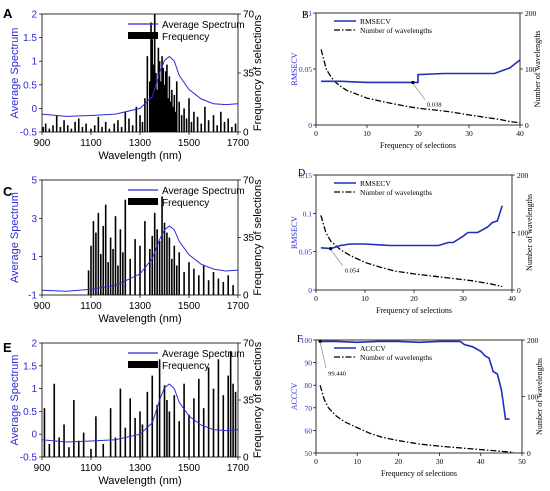 Image resolution: width=550 pixels, height=491 pixels. Describe the element at coordinates (309, 430) in the screenshot. I see `y-tick-label-left: 60` at that location.